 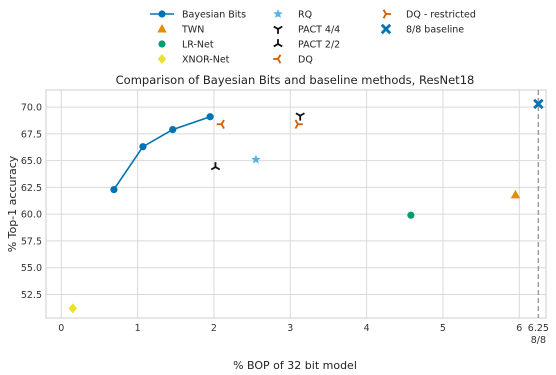 What do you see at coordinates (519, 328) in the screenshot?
I see `x-tick-label: 6` at bounding box center [519, 328].